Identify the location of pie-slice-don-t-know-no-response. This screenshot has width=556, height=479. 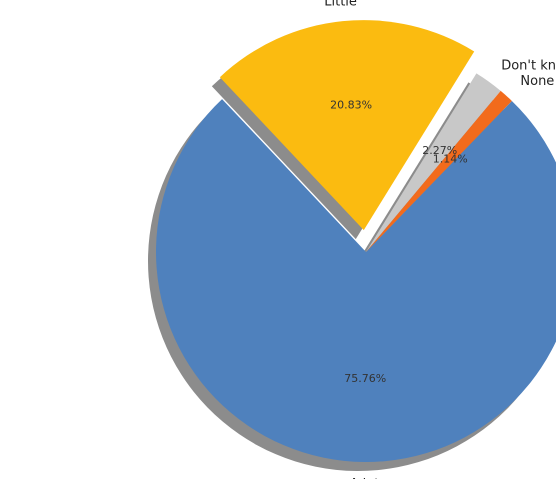
(433, 162).